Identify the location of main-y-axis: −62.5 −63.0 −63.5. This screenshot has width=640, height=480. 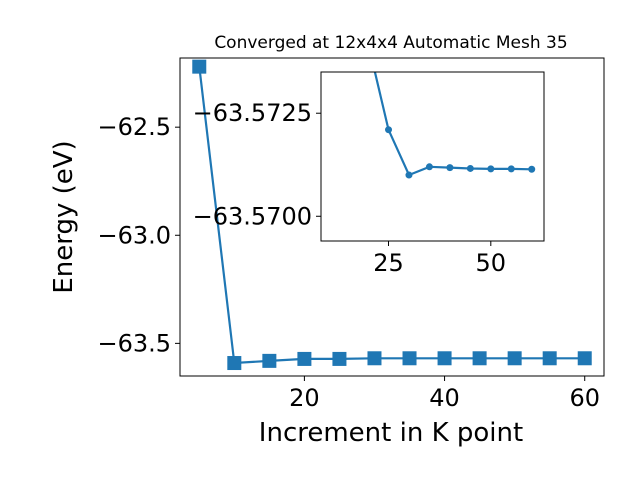
(138, 235).